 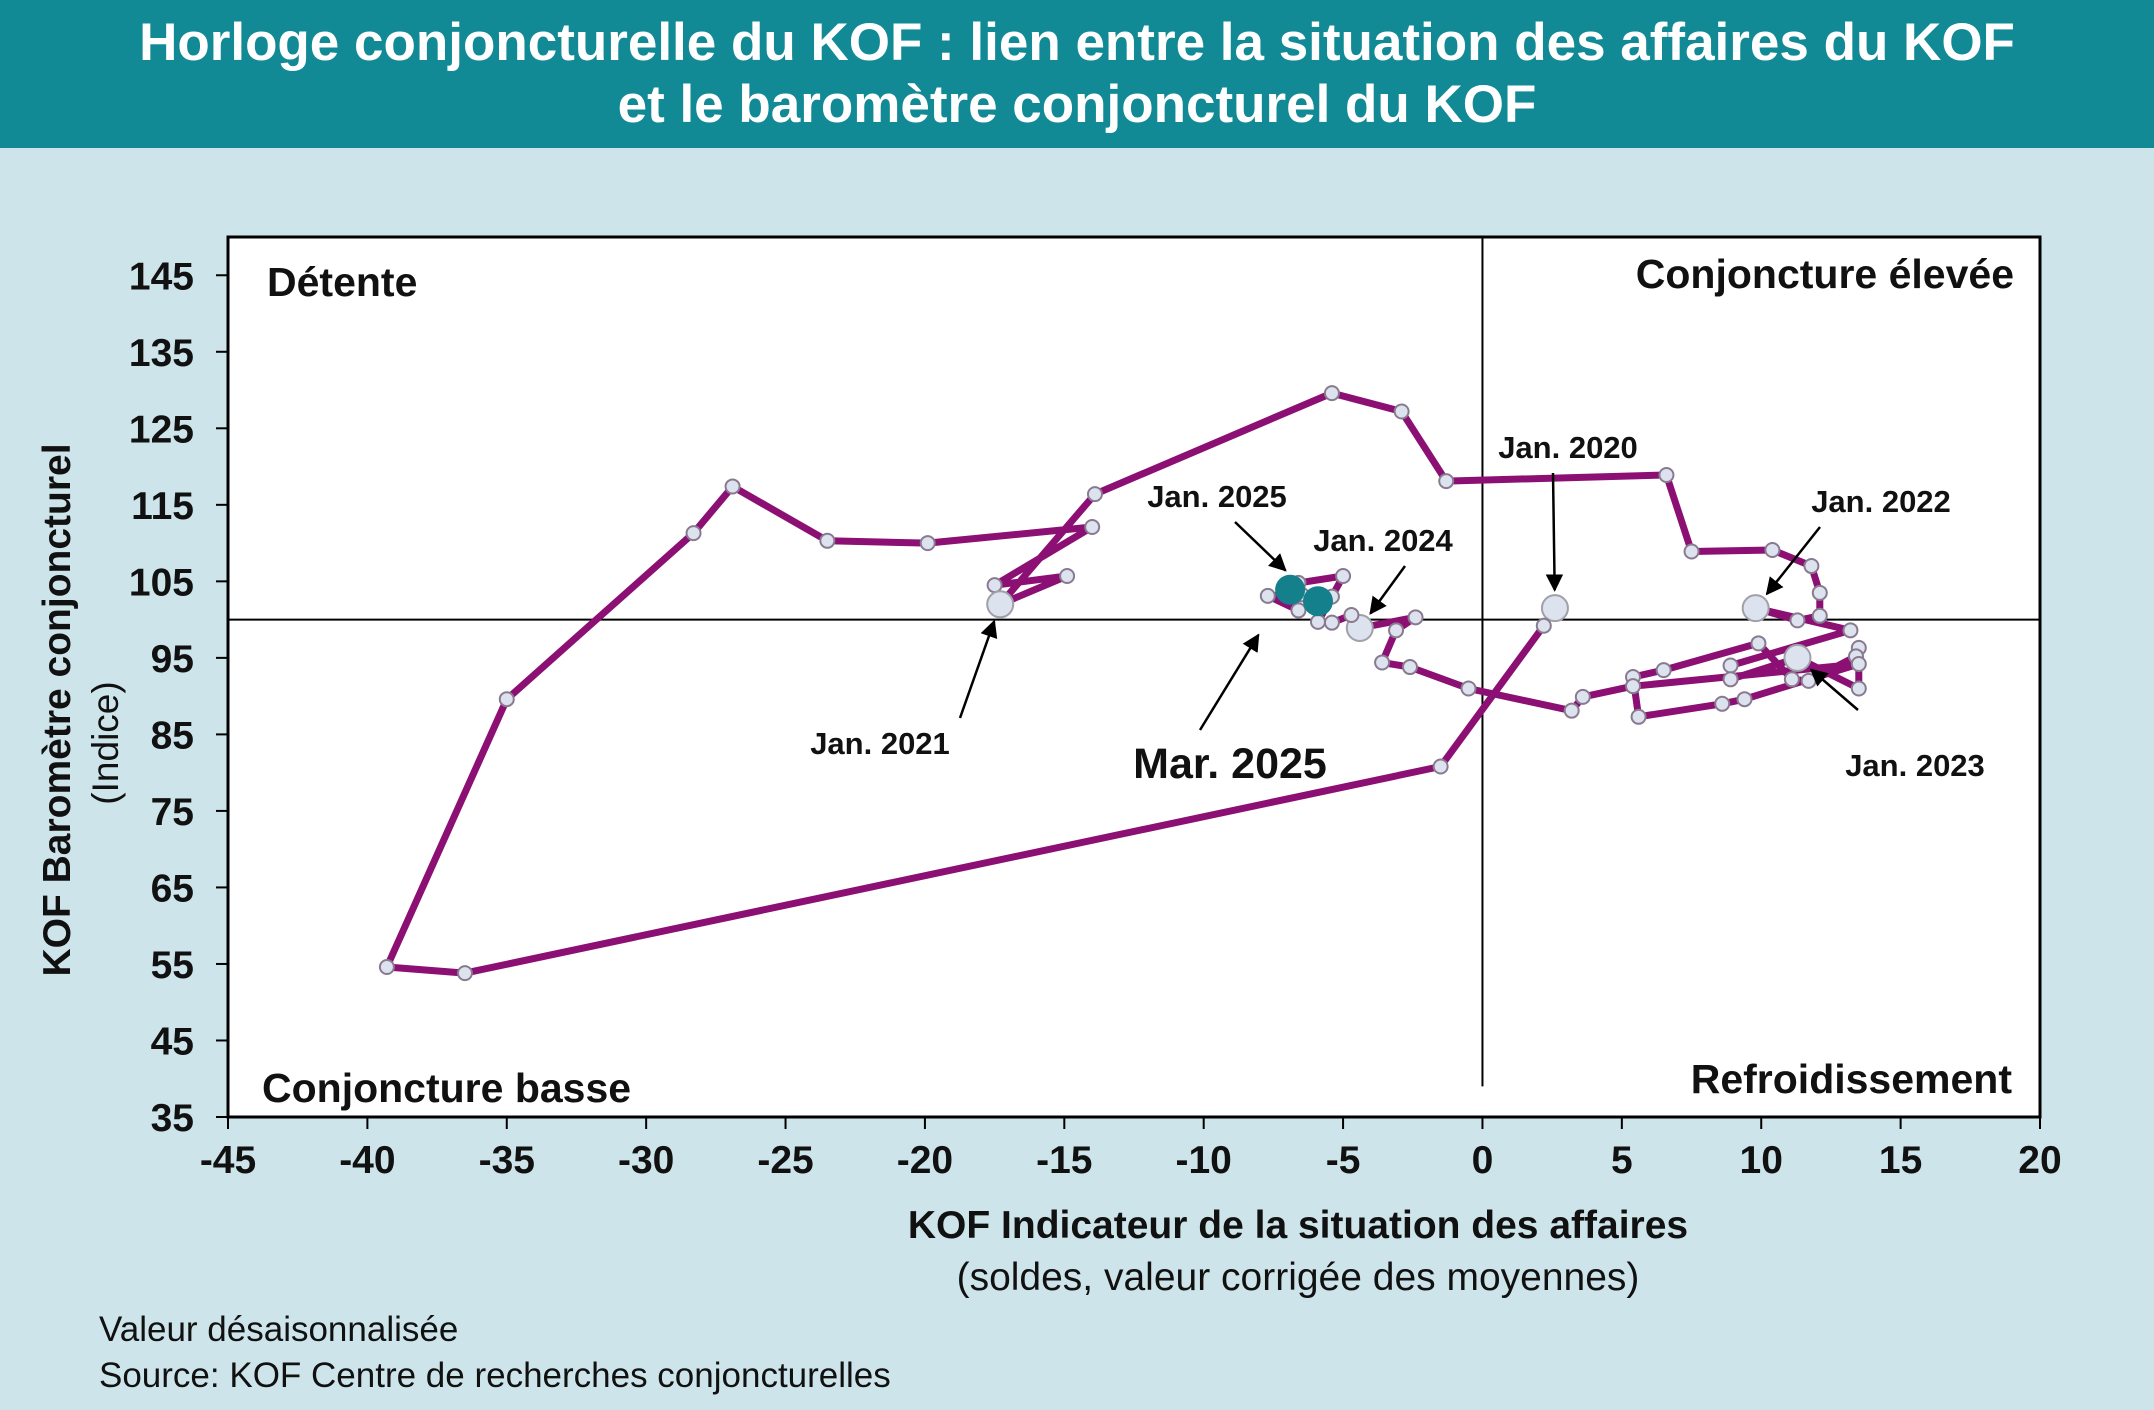 I want to click on x-tick-label: 10, so click(x=1761, y=1160).